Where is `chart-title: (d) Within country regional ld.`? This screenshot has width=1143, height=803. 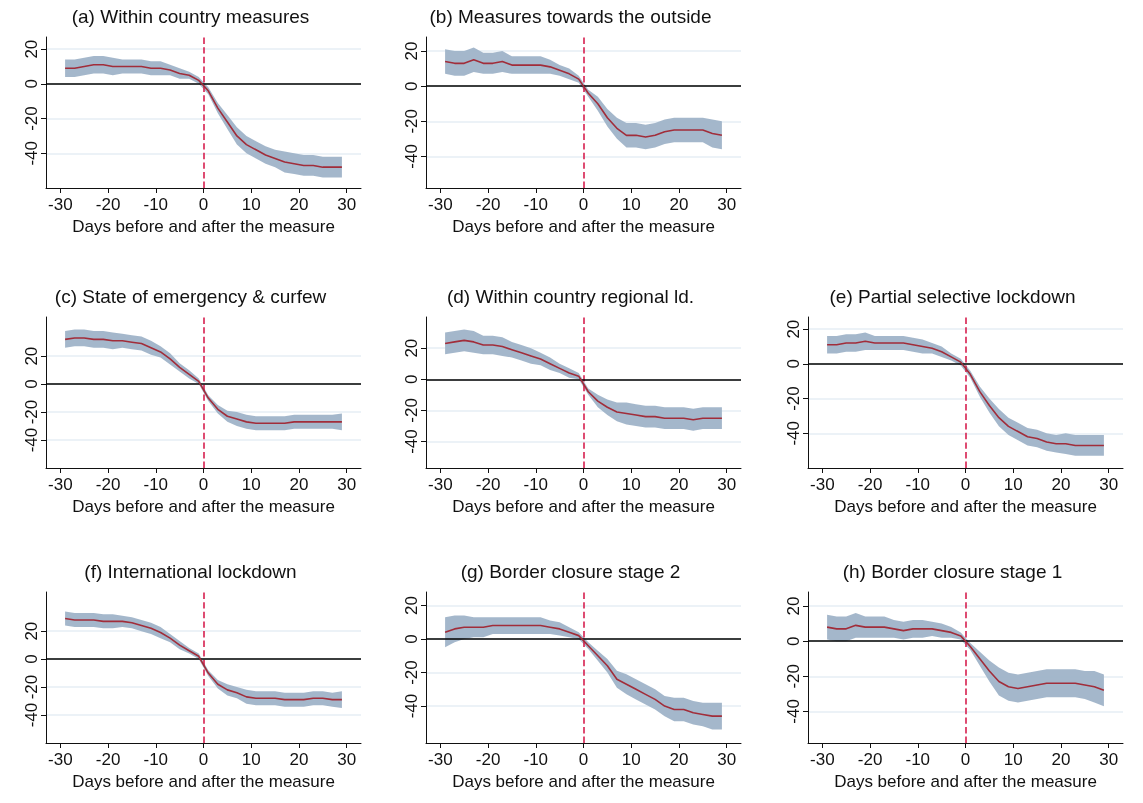
chart-title: (d) Within country regional ld. is located at coordinates (570, 296).